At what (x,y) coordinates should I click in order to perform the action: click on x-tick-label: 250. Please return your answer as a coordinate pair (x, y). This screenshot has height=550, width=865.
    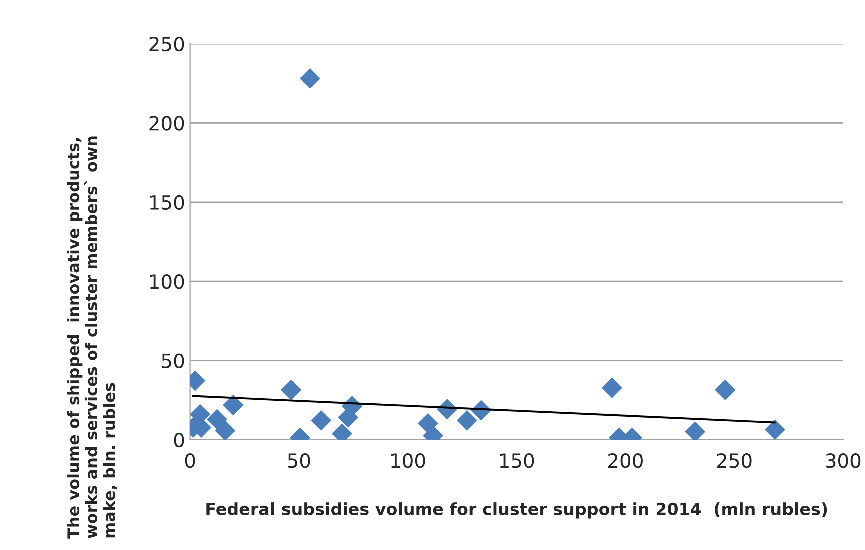
    Looking at the image, I should click on (734, 461).